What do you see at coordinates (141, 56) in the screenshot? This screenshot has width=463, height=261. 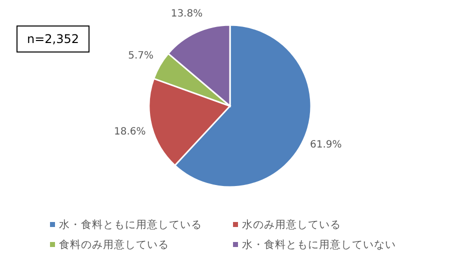 I see `data-label: 5.7%` at bounding box center [141, 56].